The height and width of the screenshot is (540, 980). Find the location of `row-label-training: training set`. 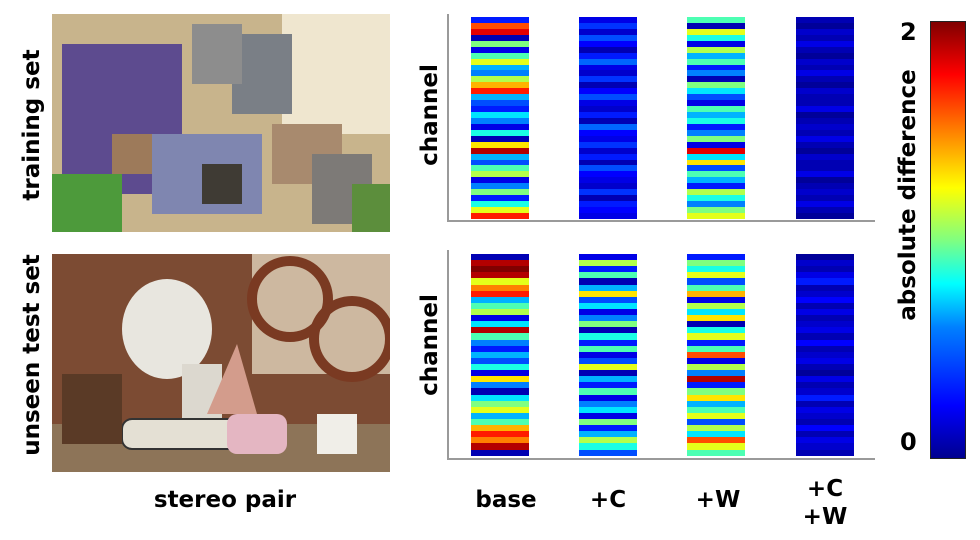

row-label-training: training set is located at coordinates (32, 125).